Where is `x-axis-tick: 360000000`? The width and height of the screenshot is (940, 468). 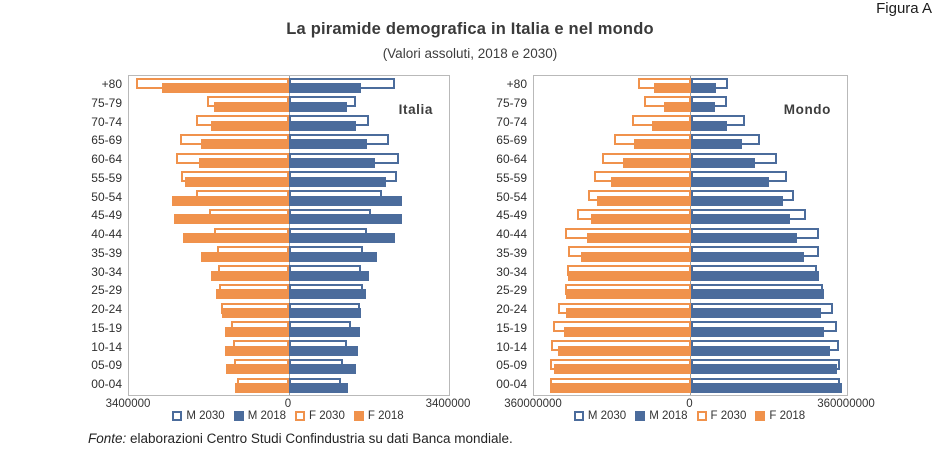
x-axis-tick: 360000000 is located at coordinates (846, 404).